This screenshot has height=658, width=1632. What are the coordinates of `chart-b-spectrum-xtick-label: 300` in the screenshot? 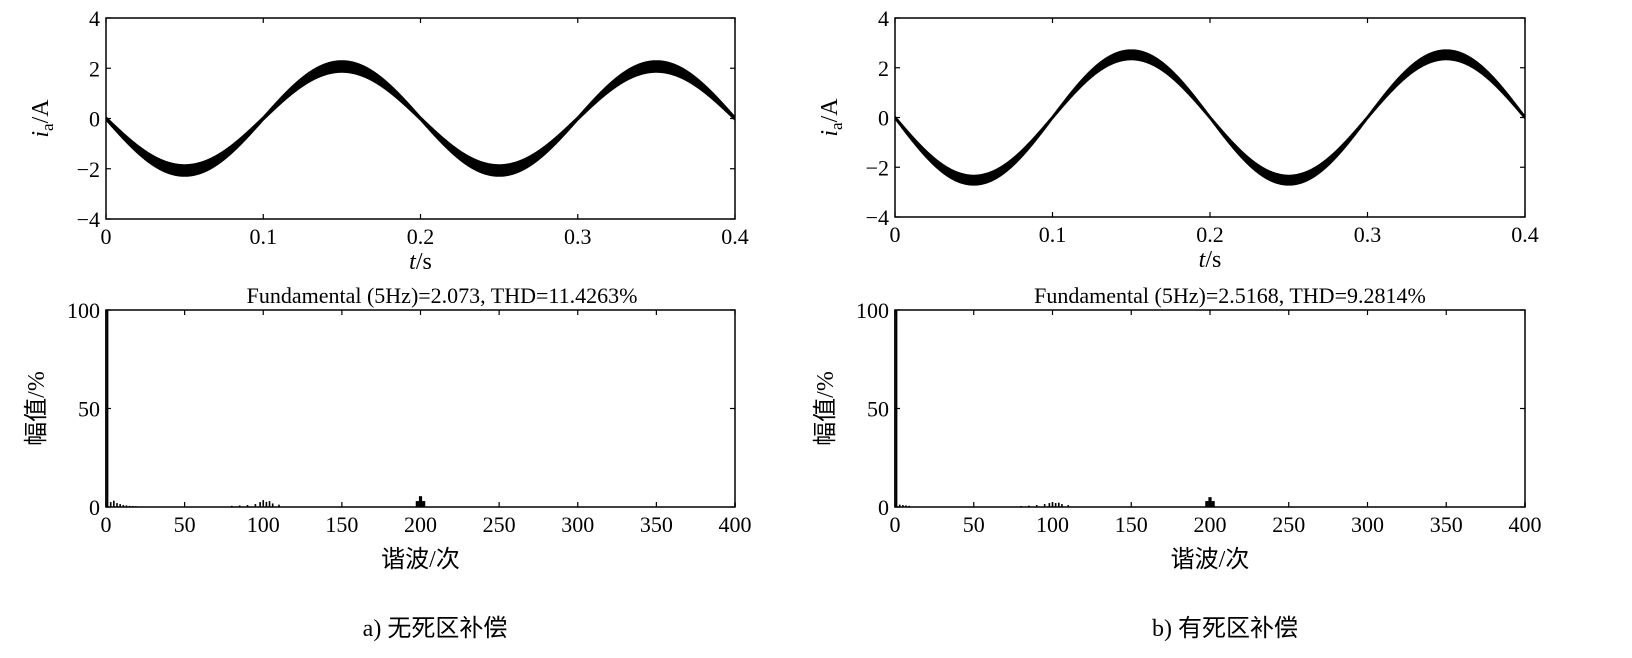 It's located at (1367, 524).